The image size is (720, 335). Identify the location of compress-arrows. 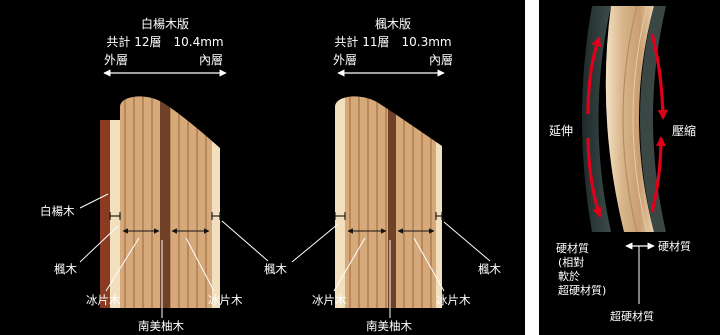
(659, 123).